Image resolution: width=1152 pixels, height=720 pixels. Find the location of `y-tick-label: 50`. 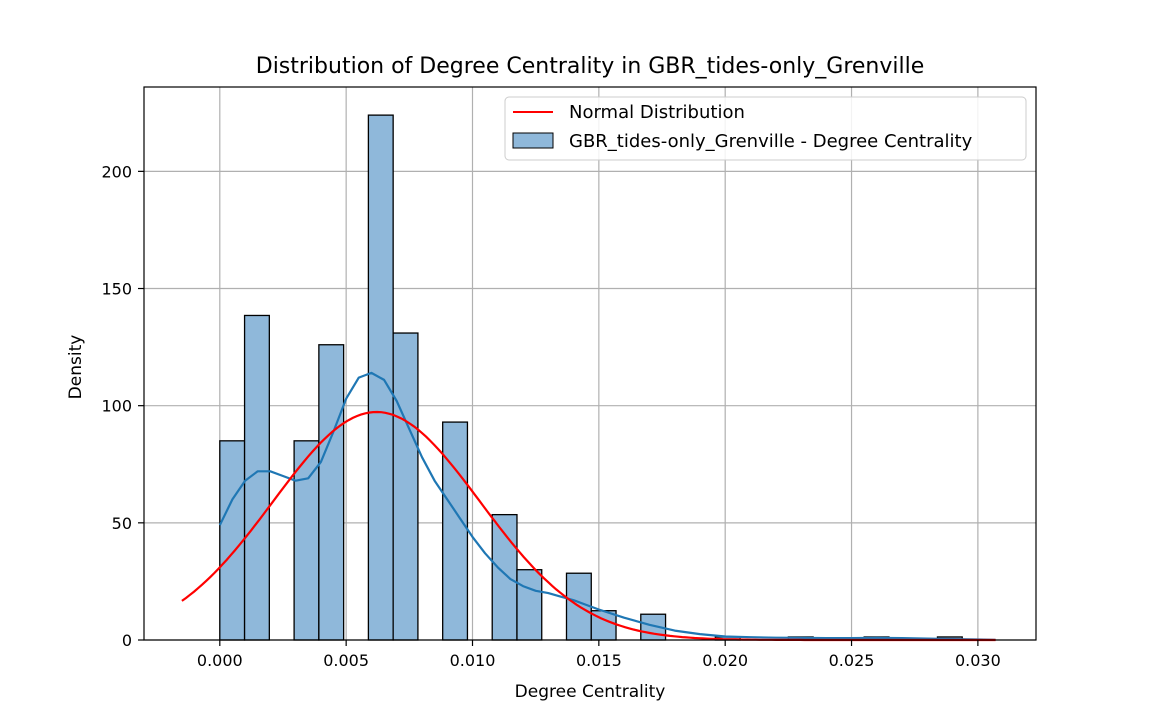

y-tick-label: 50 is located at coordinates (122, 523).